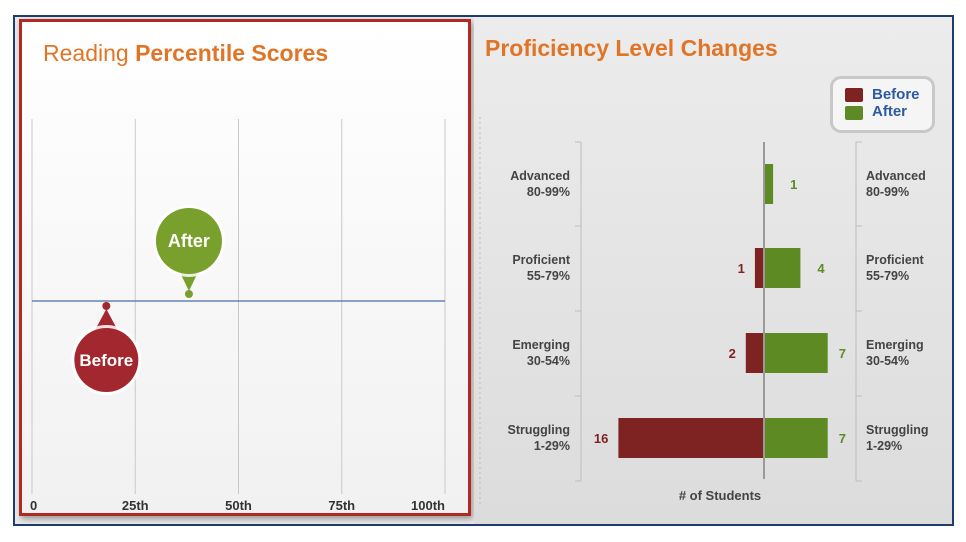  What do you see at coordinates (188, 294) in the screenshot?
I see `after-point` at bounding box center [188, 294].